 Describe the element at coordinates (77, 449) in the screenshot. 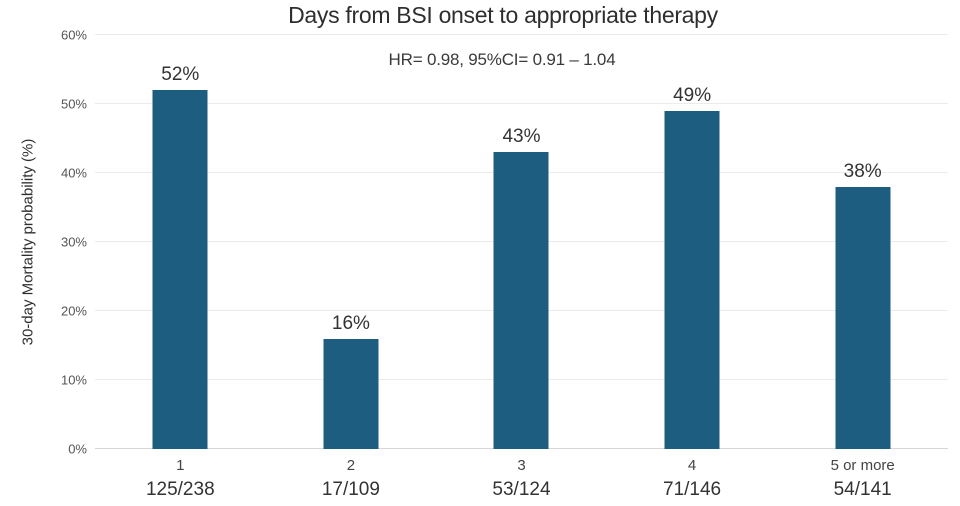

I see `y-tick-label-0%: 0%` at that location.